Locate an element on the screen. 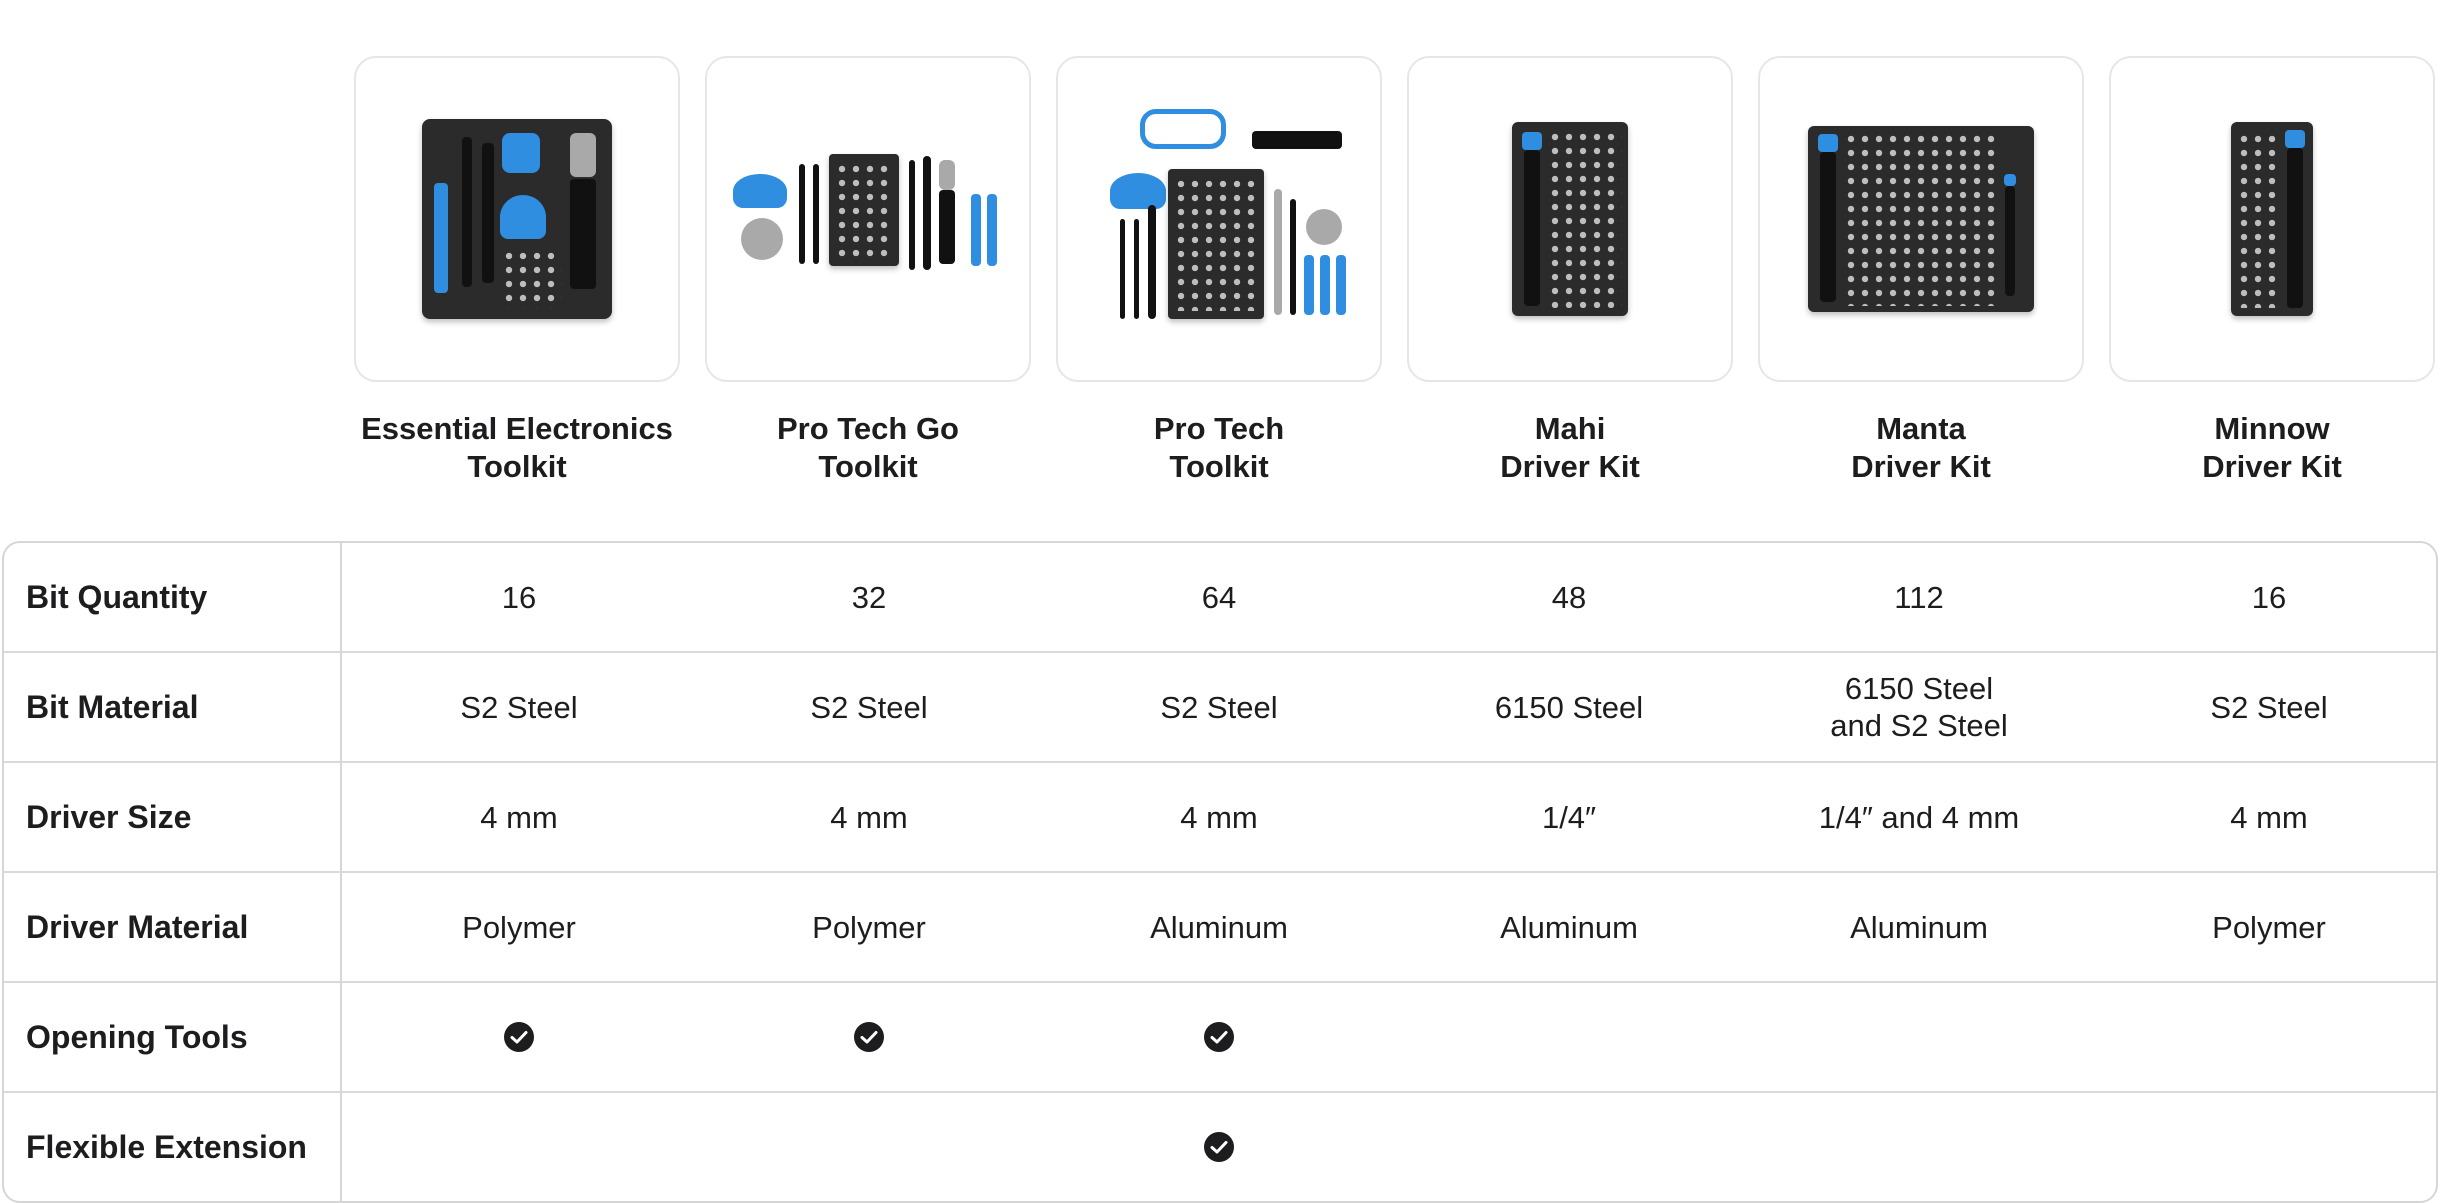 Image resolution: width=2440 pixels, height=1203 pixels. row-label: Flexible Extension is located at coordinates (166, 1146).